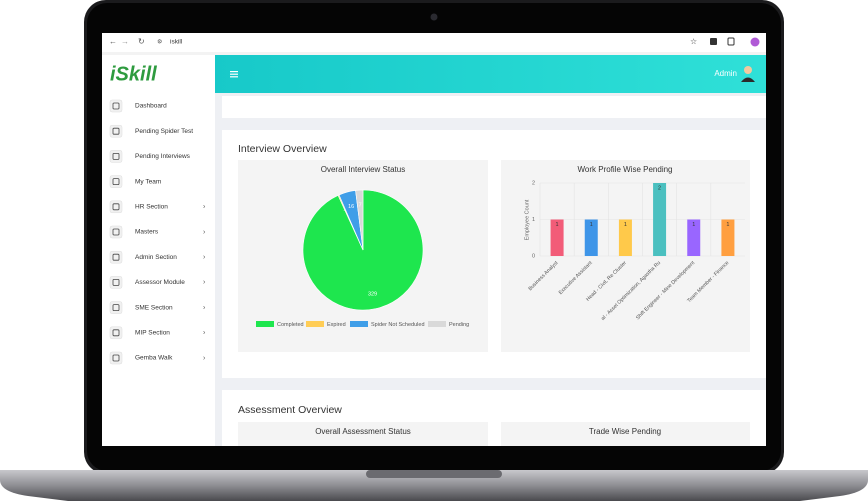  I want to click on back-button: ←, so click(113, 41).